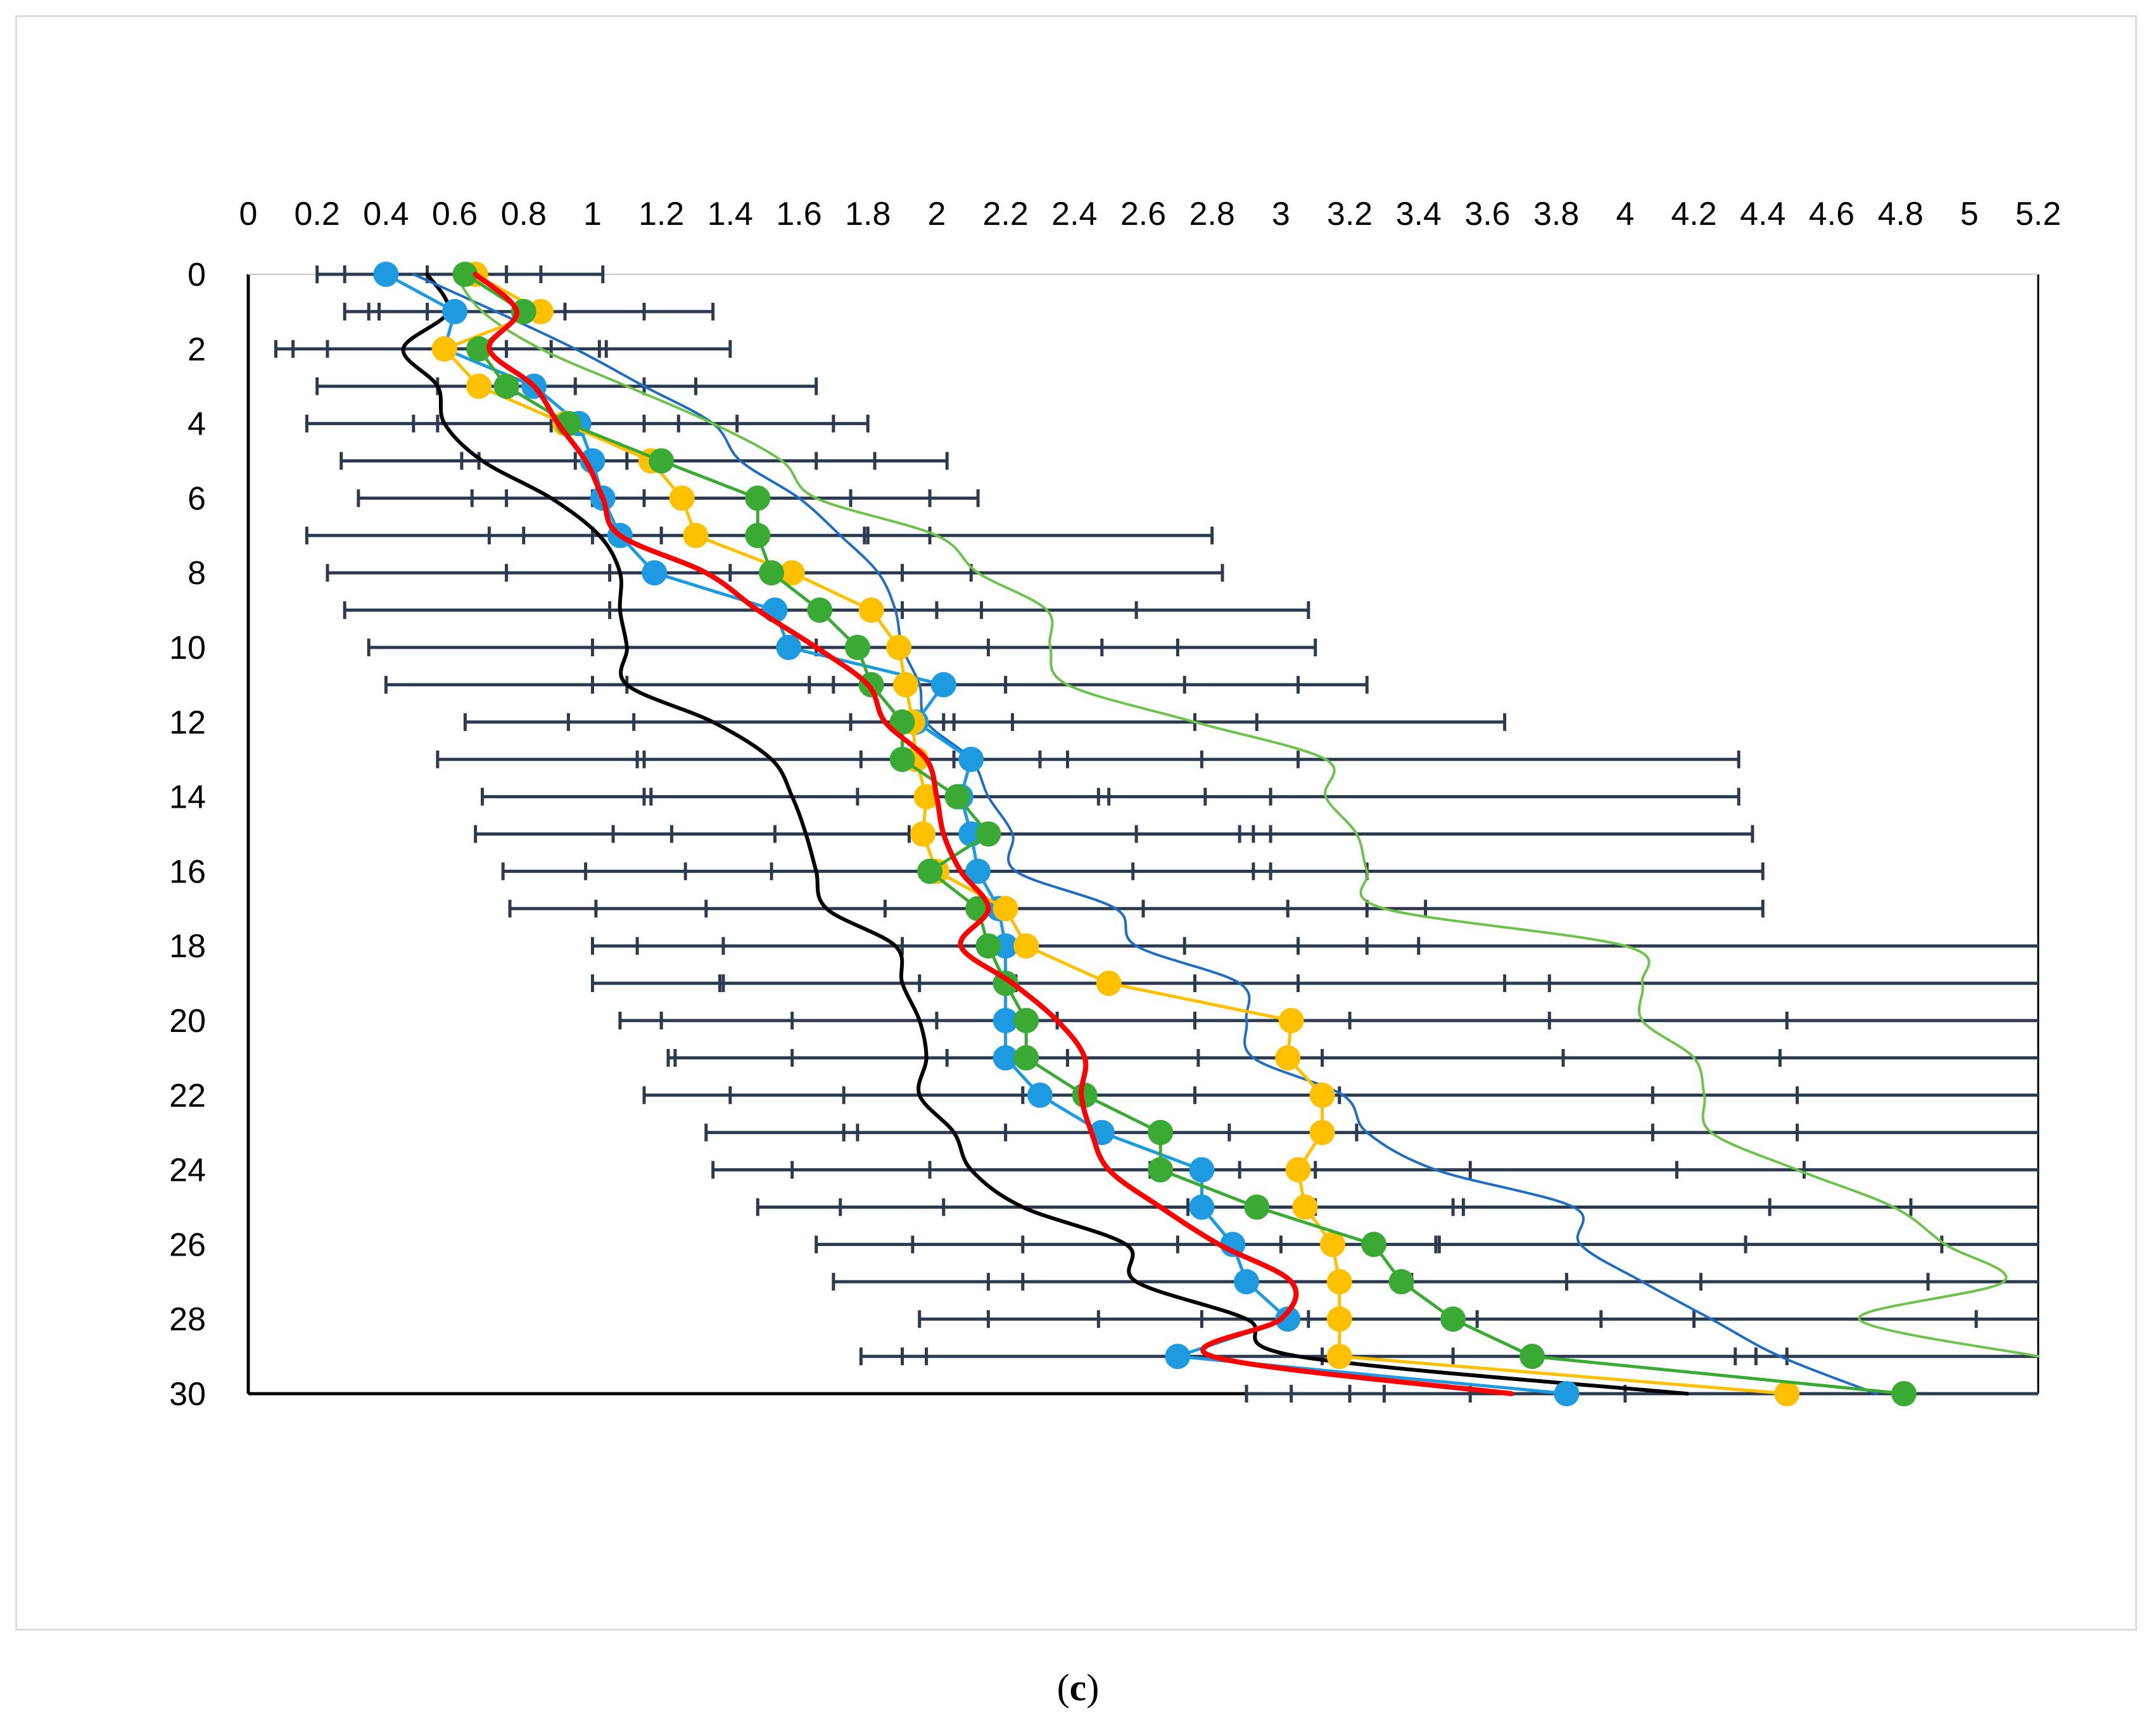  I want to click on y-tick-label: 26, so click(187, 1244).